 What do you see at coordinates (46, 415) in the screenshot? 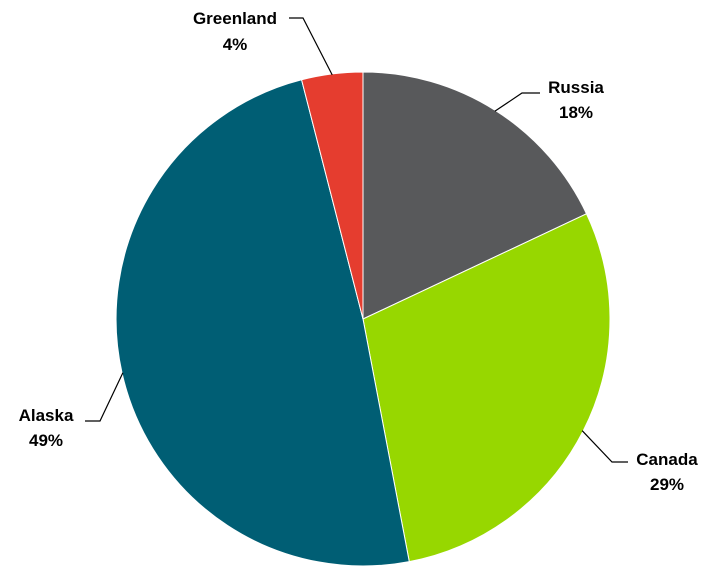
I see `slice-label-alaska: Alaska` at bounding box center [46, 415].